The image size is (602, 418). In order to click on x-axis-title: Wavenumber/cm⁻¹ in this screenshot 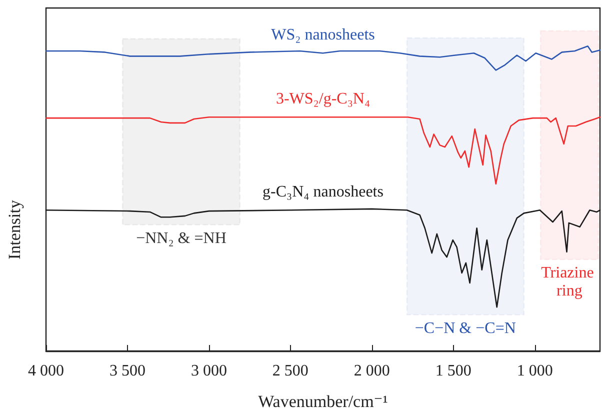, I will do `click(323, 401)`.